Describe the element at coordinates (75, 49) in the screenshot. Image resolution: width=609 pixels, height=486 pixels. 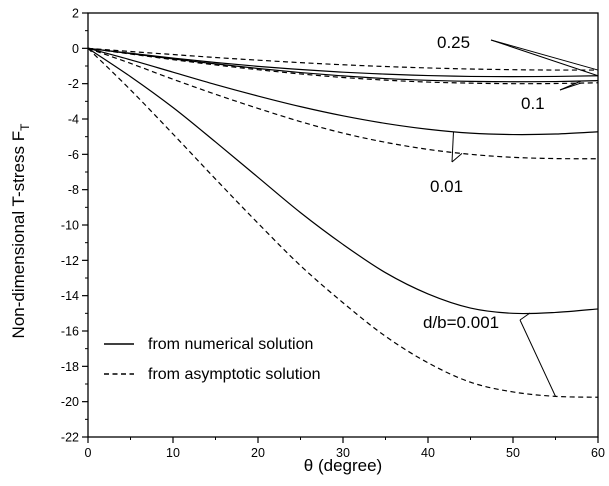
I see `y-tick-label: 0` at that location.